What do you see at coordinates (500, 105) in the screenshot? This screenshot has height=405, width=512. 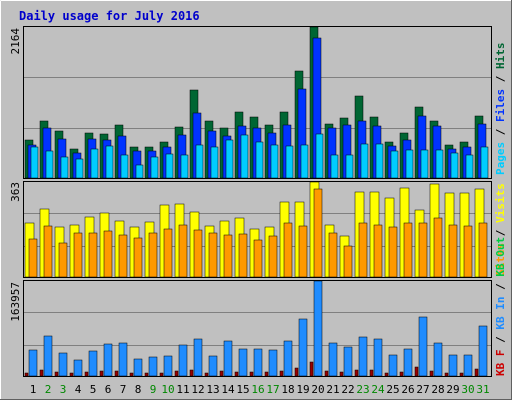 I see `legend-files: Files` at bounding box center [500, 105].